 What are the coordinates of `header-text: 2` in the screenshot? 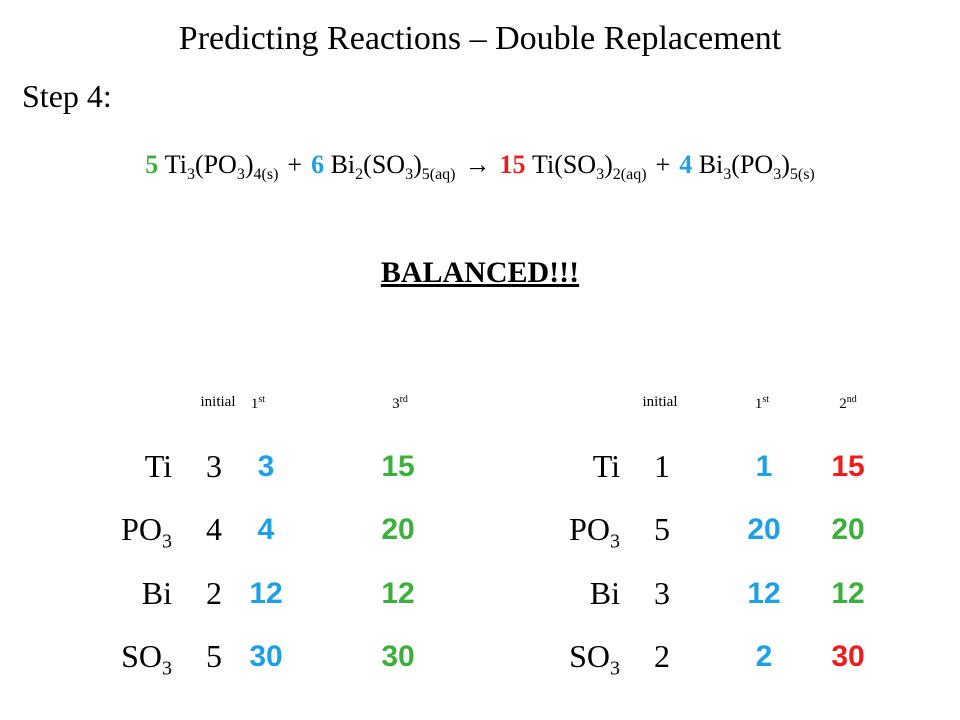 It's located at (843, 404).